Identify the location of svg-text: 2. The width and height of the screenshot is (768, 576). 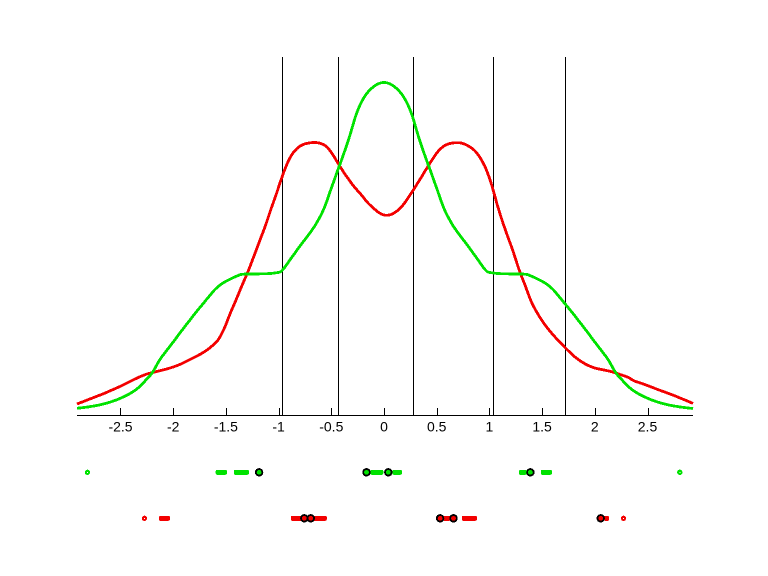
(595, 427).